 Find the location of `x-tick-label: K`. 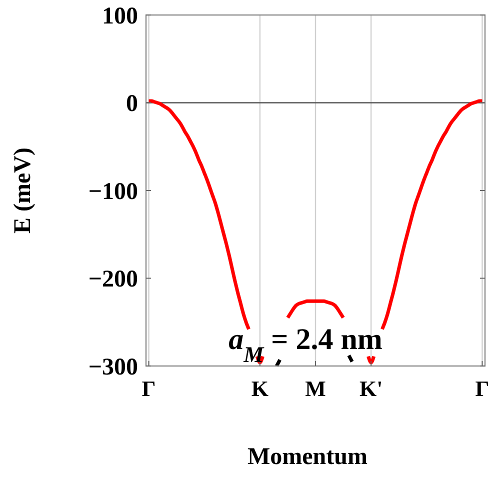

x-tick-label: K is located at coordinates (259, 388).